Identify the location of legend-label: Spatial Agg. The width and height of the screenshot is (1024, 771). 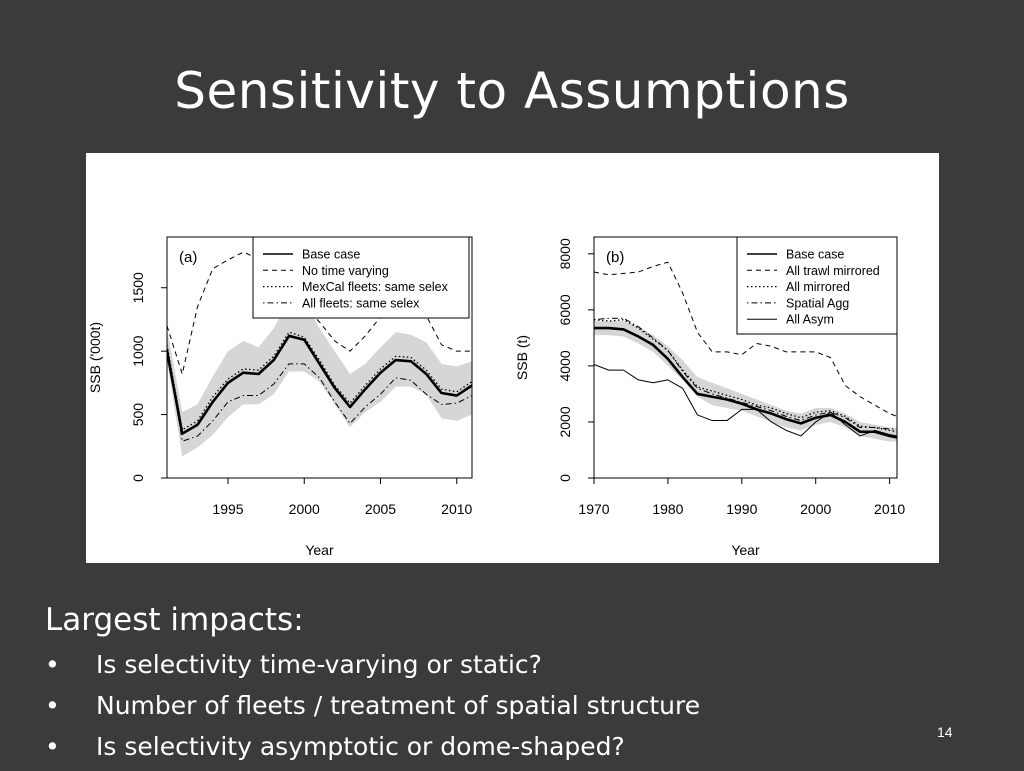
(817, 303).